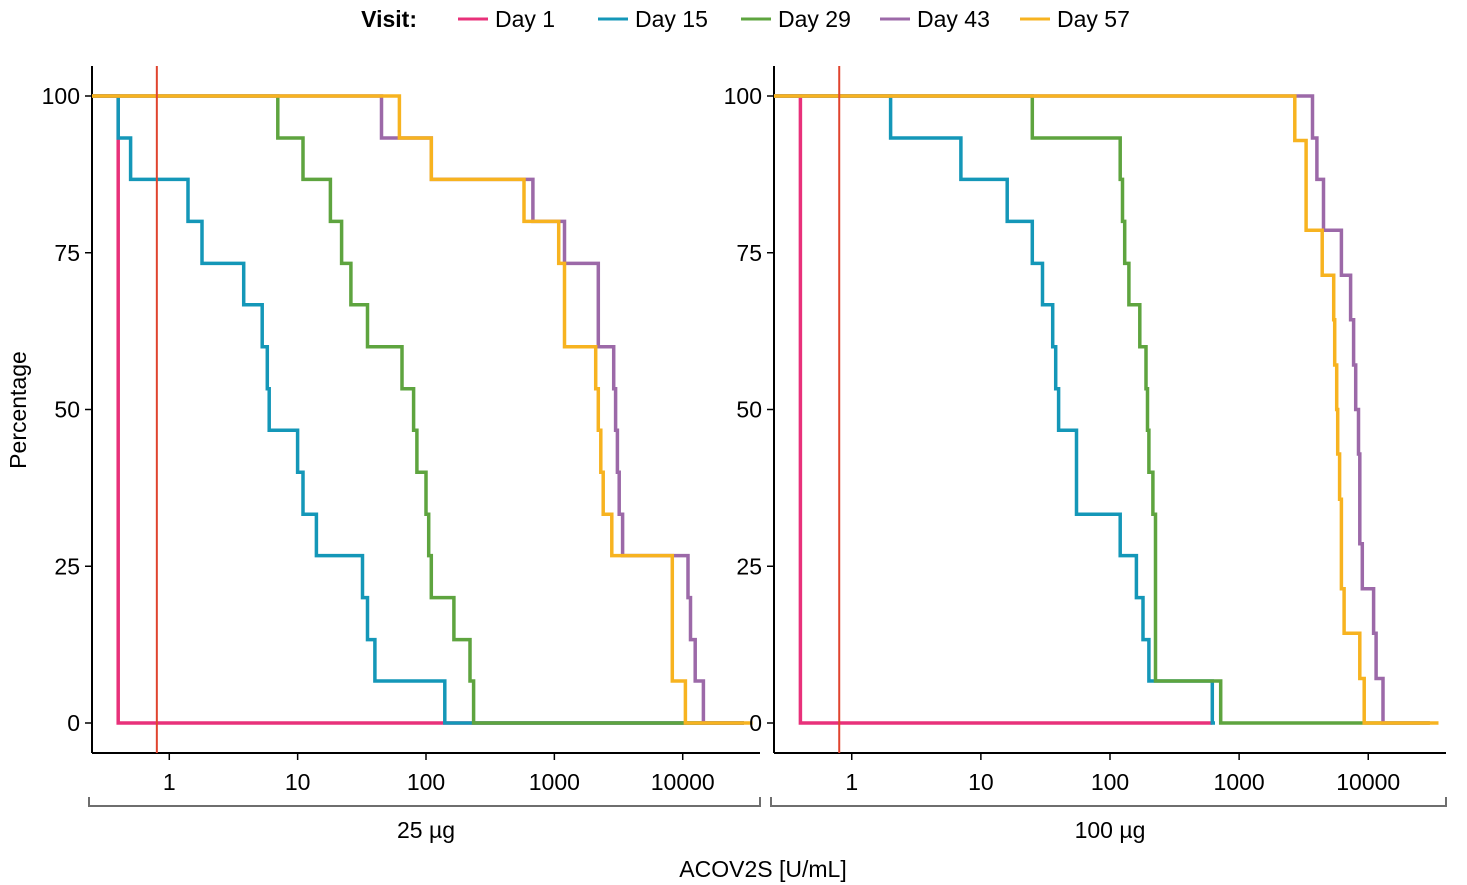 This screenshot has width=1467, height=885. I want to click on facet-label: 100 µg, so click(1110, 830).